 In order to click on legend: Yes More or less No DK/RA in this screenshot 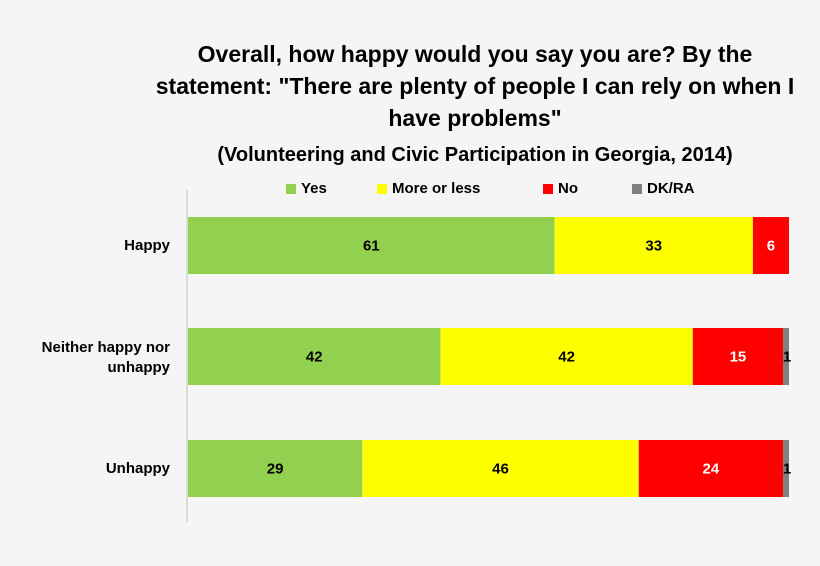, I will do `click(410, 190)`.